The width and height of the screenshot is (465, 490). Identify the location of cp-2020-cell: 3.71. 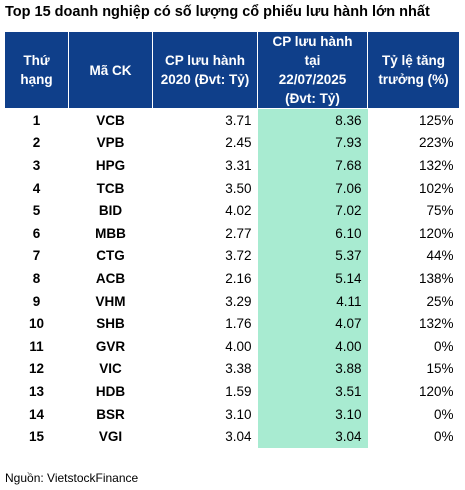
(238, 120).